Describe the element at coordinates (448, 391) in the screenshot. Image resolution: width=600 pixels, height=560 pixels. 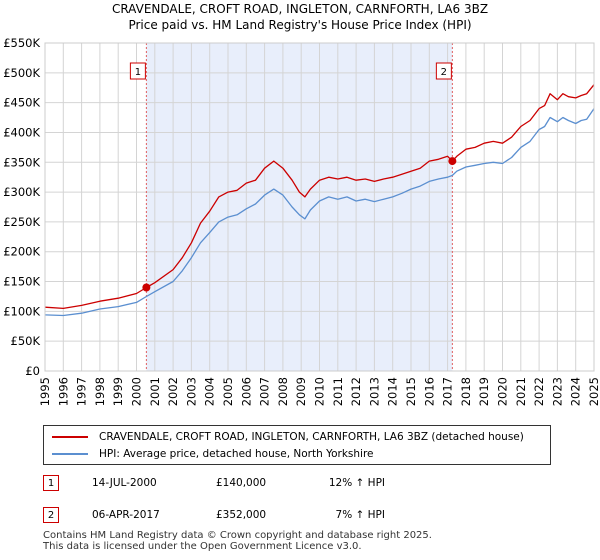
I see `x-tick-label: 2017` at that location.